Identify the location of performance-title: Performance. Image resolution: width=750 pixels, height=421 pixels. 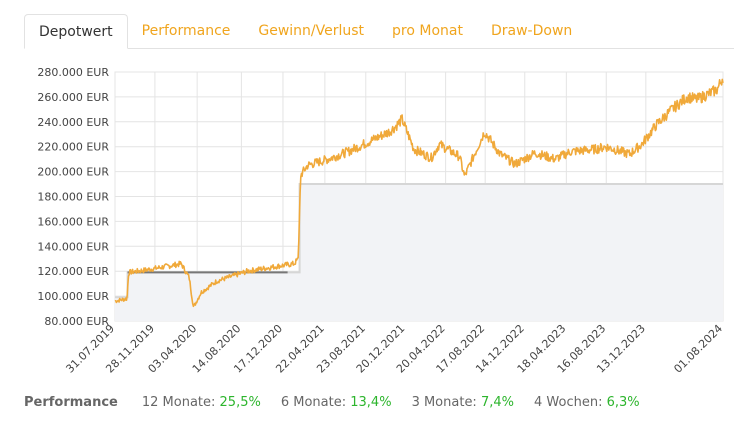
(71, 402).